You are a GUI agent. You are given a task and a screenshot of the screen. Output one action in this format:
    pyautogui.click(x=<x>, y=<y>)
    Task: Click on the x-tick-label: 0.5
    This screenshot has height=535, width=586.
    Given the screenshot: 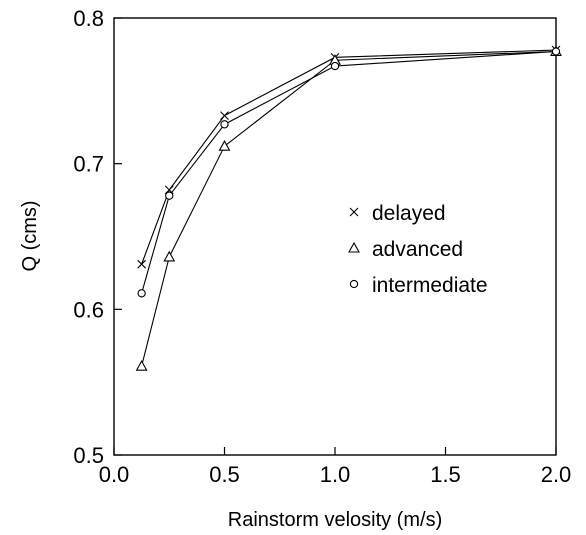 What is the action you would take?
    pyautogui.click(x=224, y=474)
    